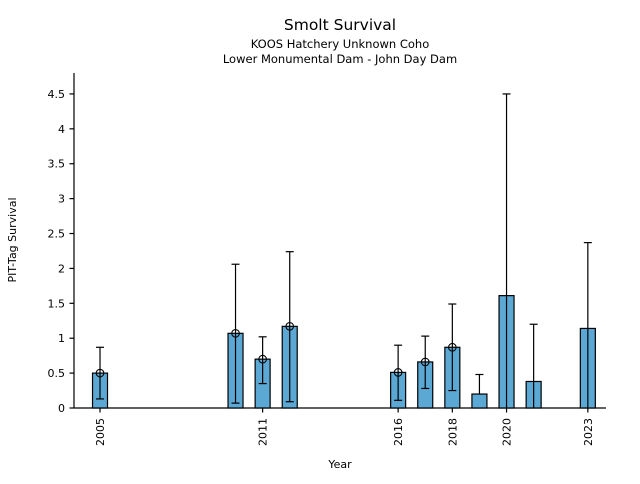 The width and height of the screenshot is (640, 484). What do you see at coordinates (452, 432) in the screenshot?
I see `x-tick-label: 2018` at bounding box center [452, 432].